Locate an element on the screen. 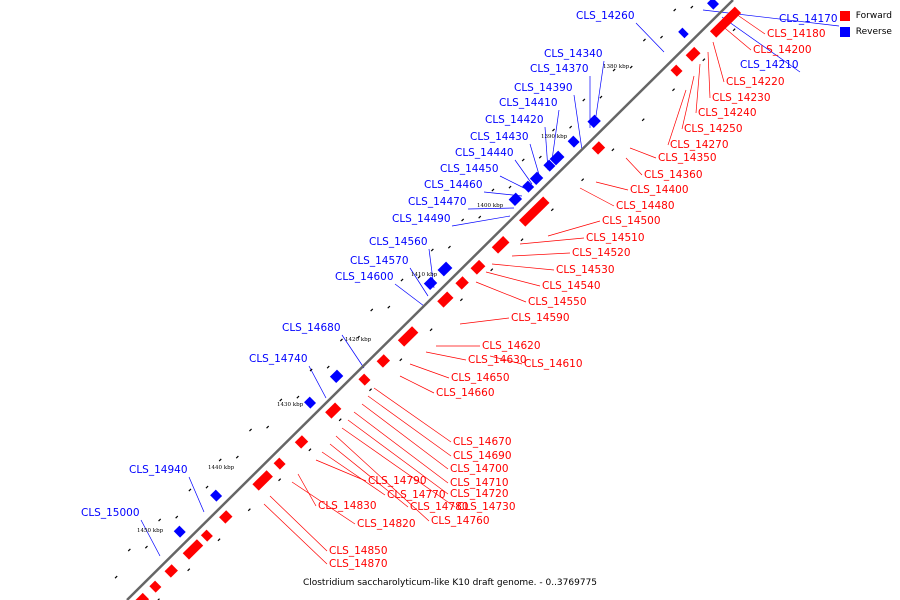 This screenshot has width=900, height=600. gene-label: CLS_14870 is located at coordinates (358, 564).